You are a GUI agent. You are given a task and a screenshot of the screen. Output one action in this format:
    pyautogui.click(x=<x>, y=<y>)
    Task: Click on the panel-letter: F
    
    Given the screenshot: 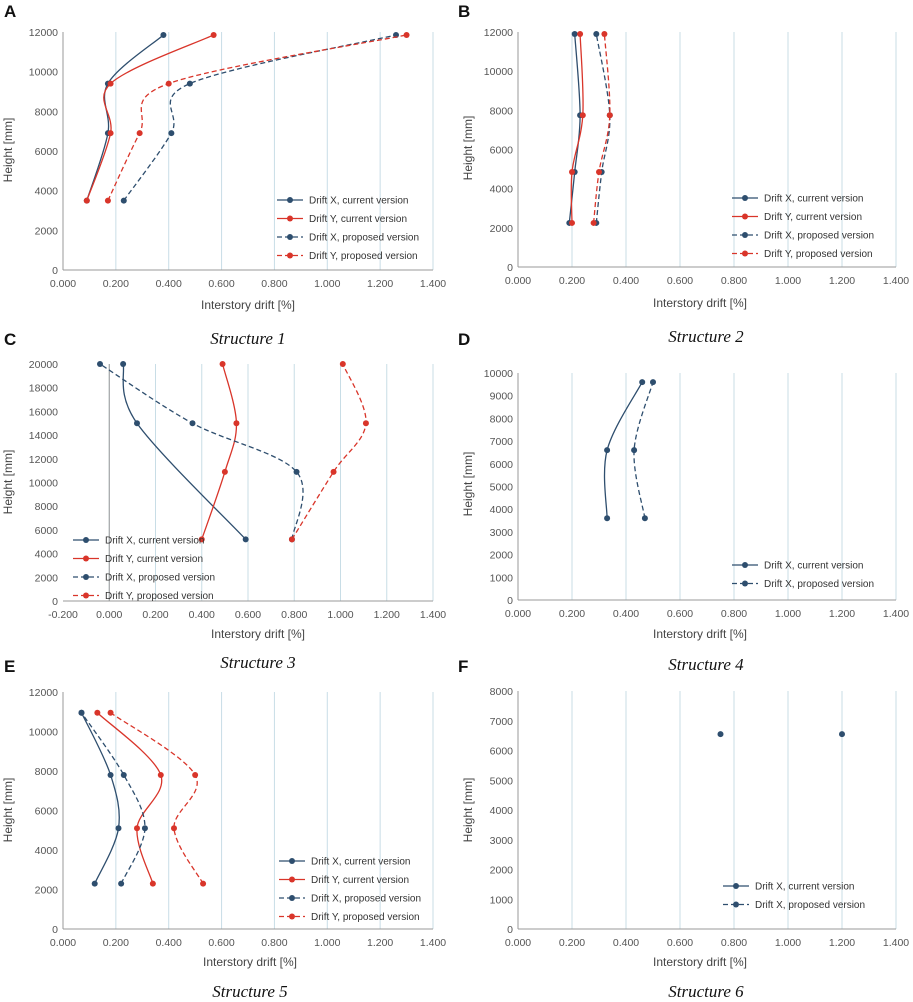 What is the action you would take?
    pyautogui.click(x=463, y=666)
    